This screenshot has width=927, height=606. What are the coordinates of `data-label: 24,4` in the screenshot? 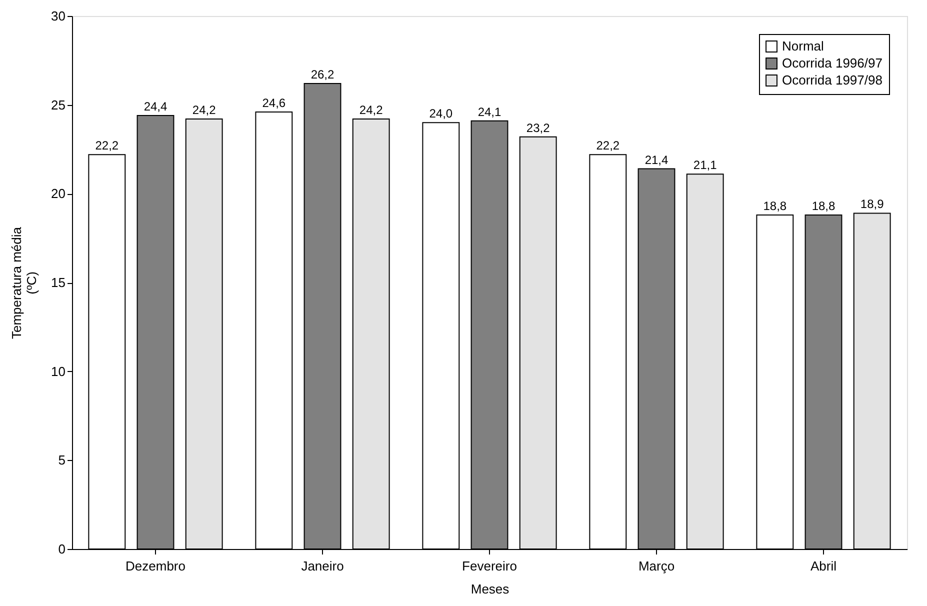 It's located at (156, 106).